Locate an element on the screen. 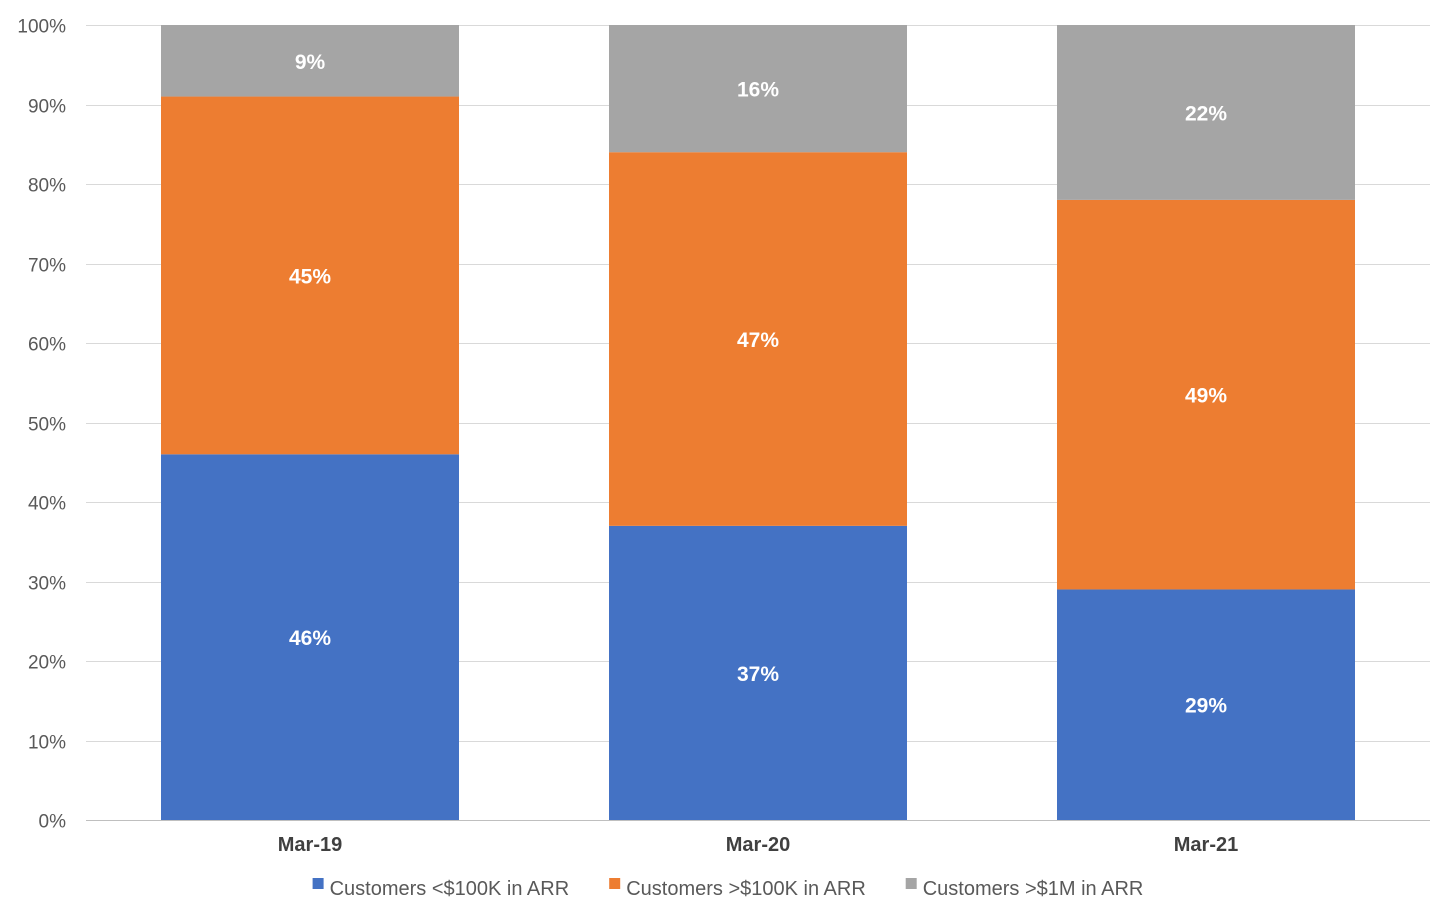 The height and width of the screenshot is (921, 1456). data-label: 16% is located at coordinates (758, 90).